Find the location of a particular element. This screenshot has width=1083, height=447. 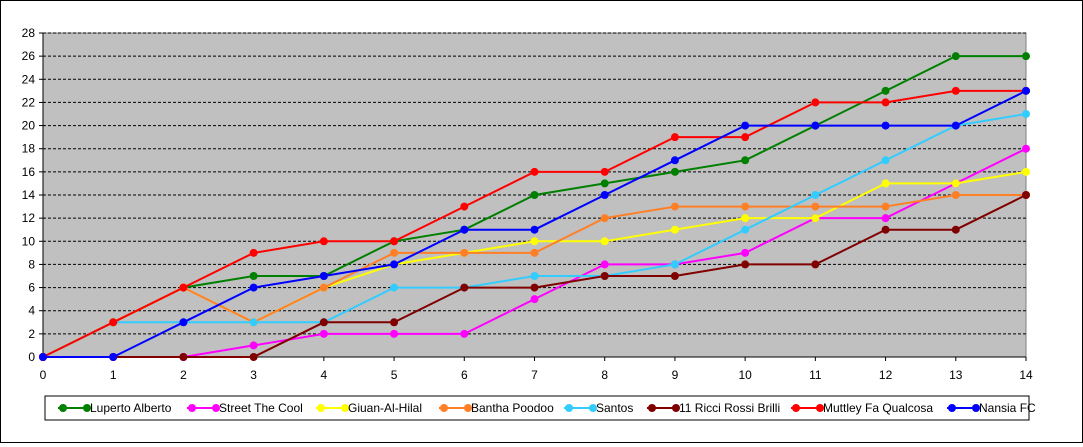

legend-item: Muttley Fa Qualcosa is located at coordinates (862, 408).